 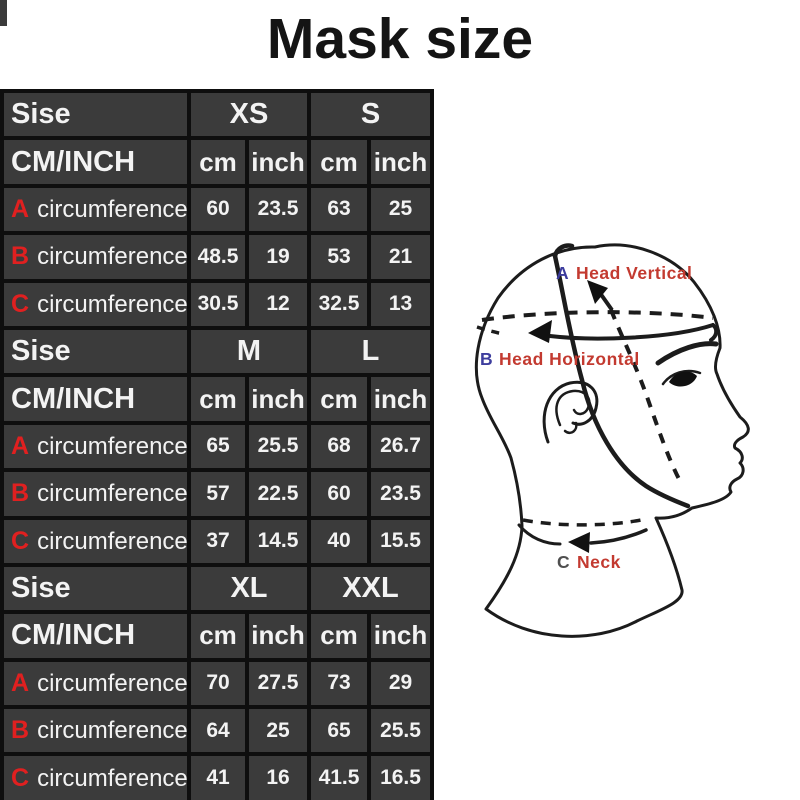 I want to click on vertical-arrowhead, so click(x=597, y=292).